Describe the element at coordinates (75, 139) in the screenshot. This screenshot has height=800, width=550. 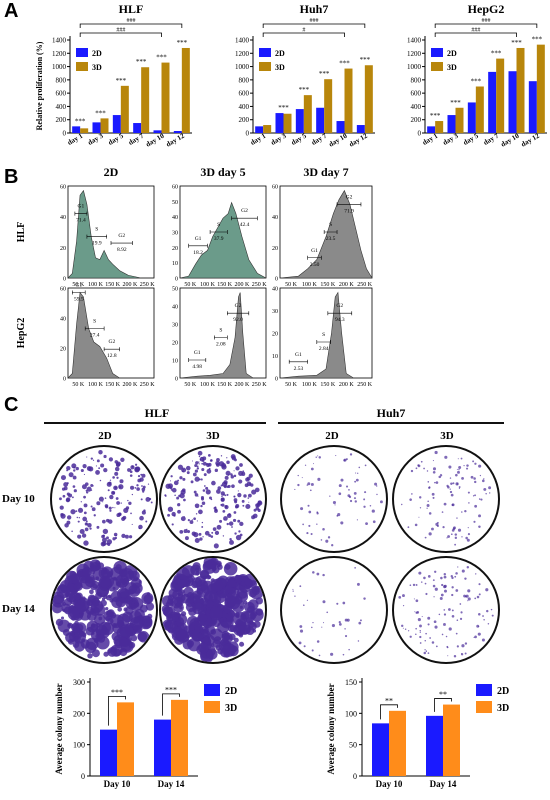
I see `x-tick-label: day 1` at that location.